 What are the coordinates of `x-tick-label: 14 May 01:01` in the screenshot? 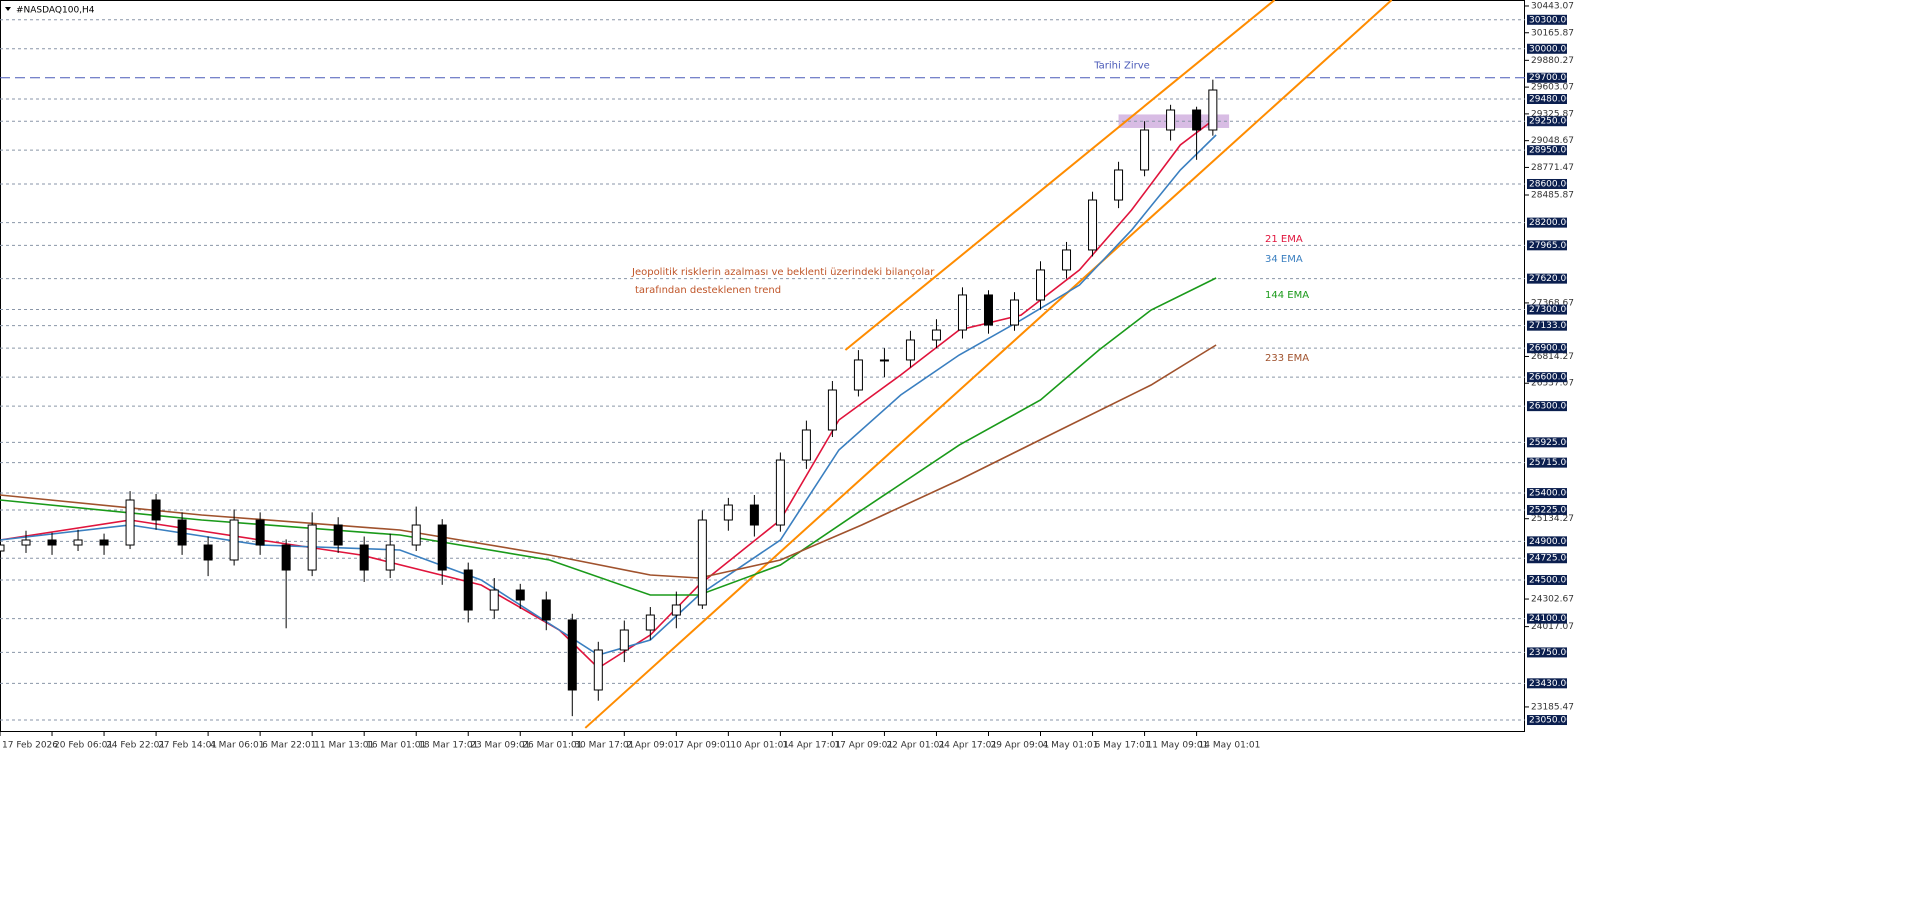 It's located at (1230, 746).